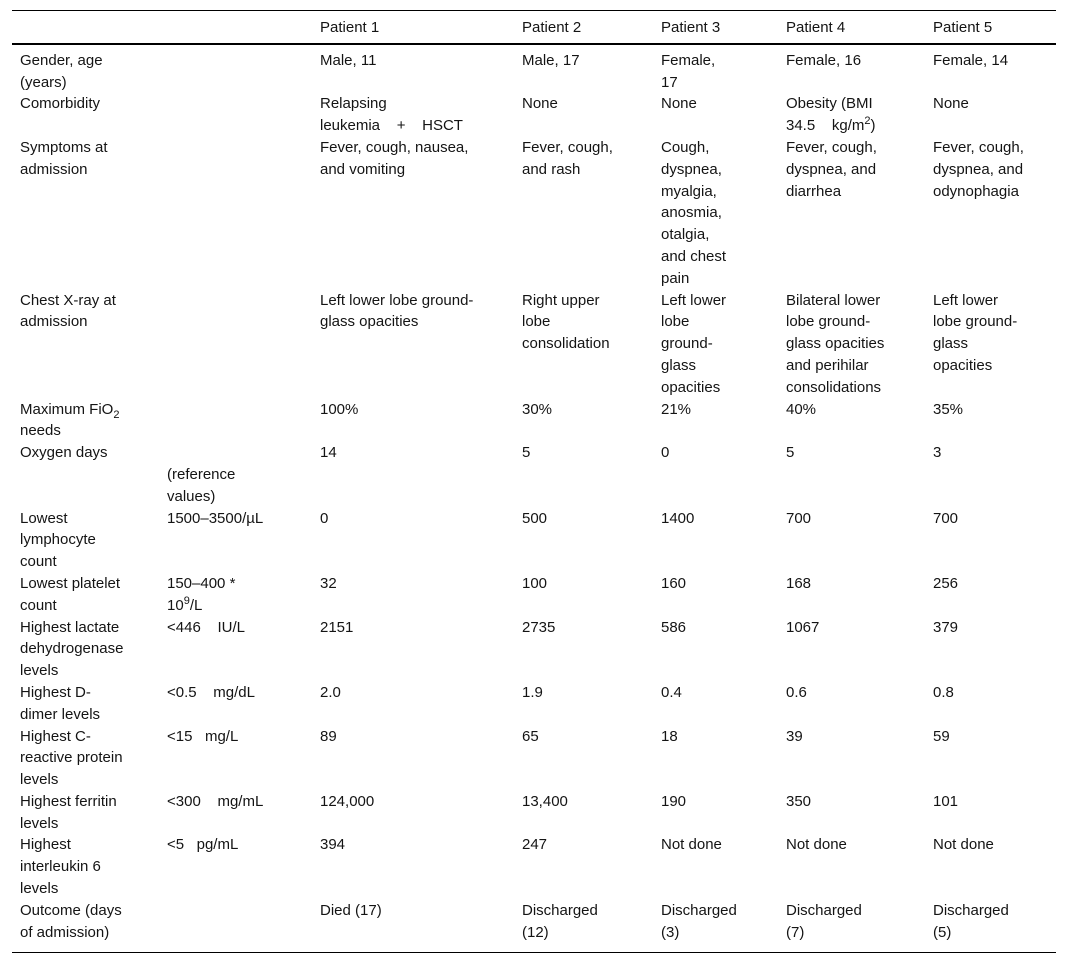 The height and width of the screenshot is (953, 1069). What do you see at coordinates (60, 703) in the screenshot?
I see `row-label: Highest D- dimer levels` at bounding box center [60, 703].